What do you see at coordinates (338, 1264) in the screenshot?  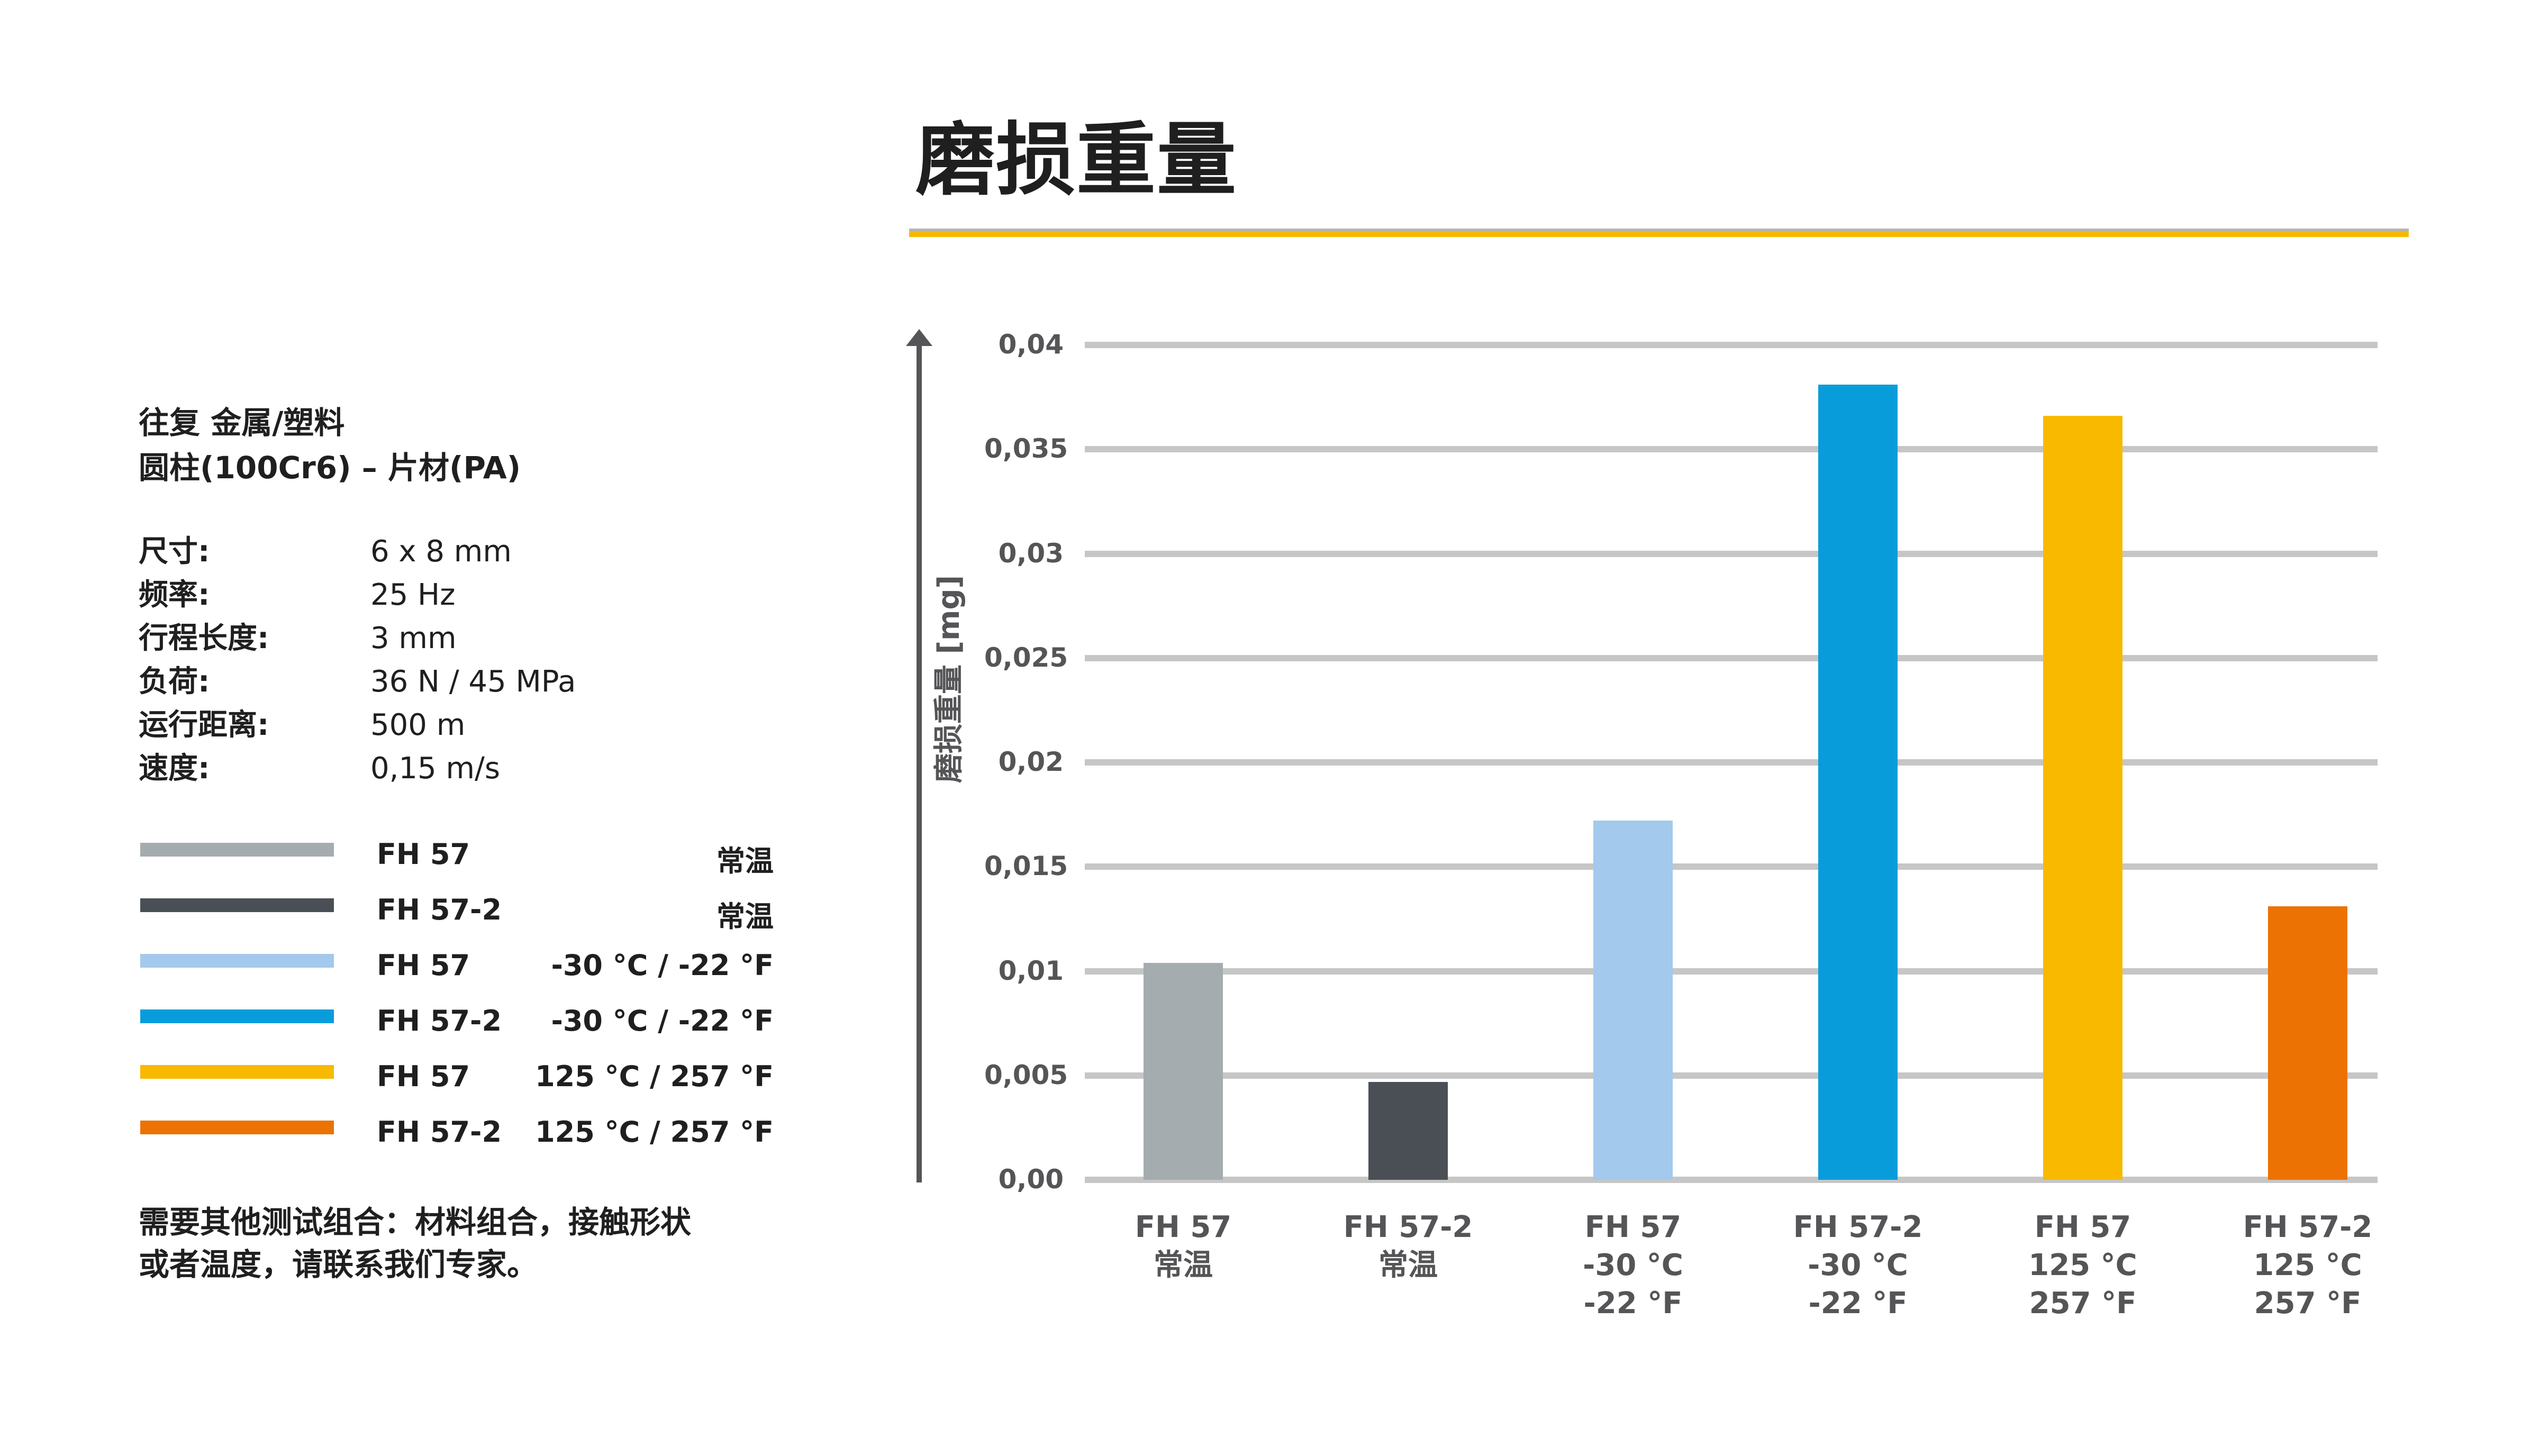 I see `footnote-line-2: 或者温度，请联系我们专家。` at bounding box center [338, 1264].